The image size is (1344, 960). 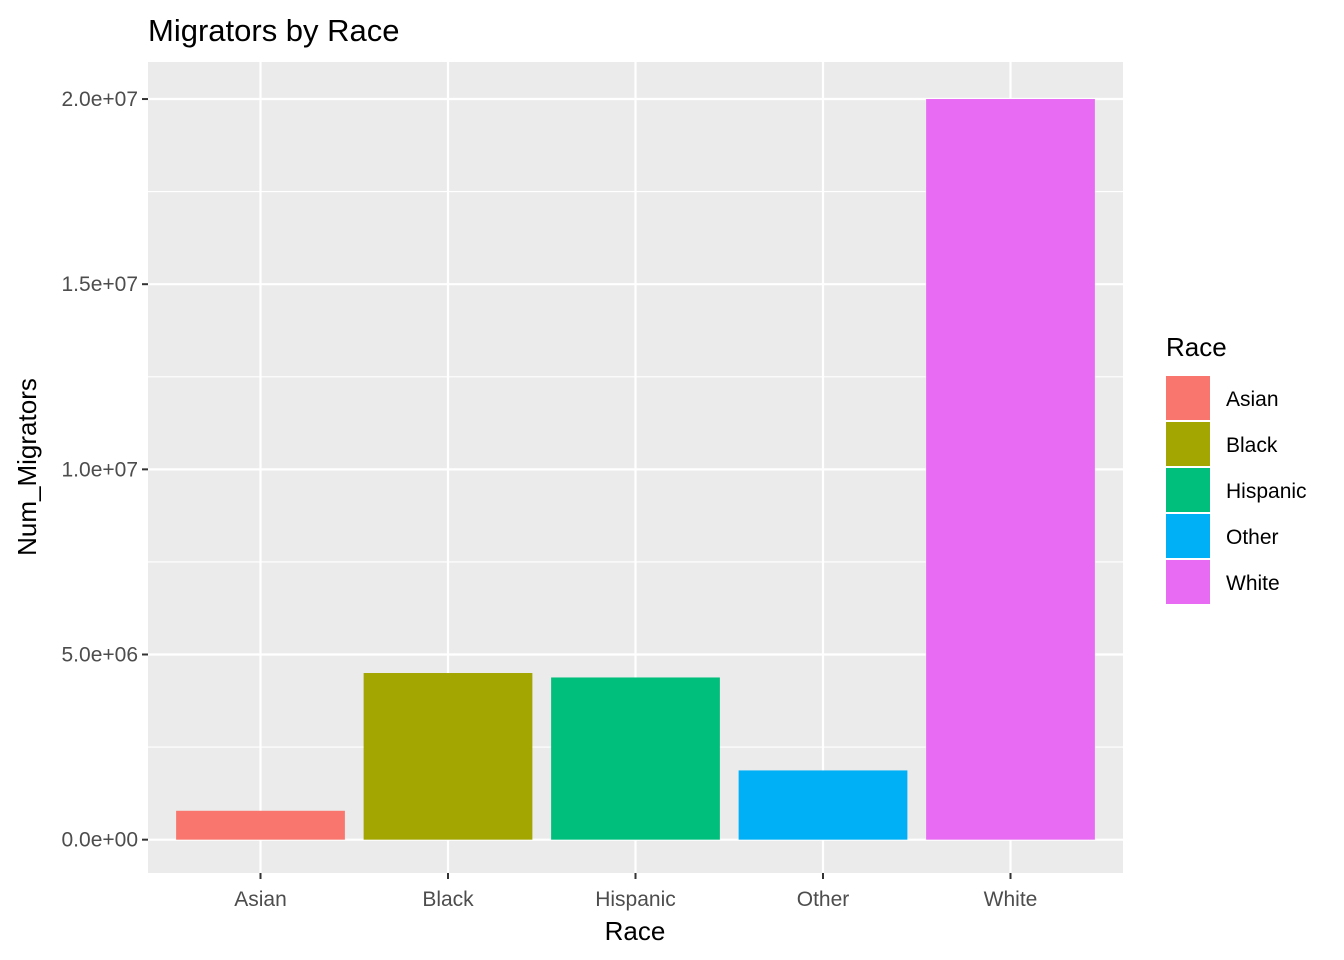 What do you see at coordinates (1252, 445) in the screenshot?
I see `legend-label-black: Black` at bounding box center [1252, 445].